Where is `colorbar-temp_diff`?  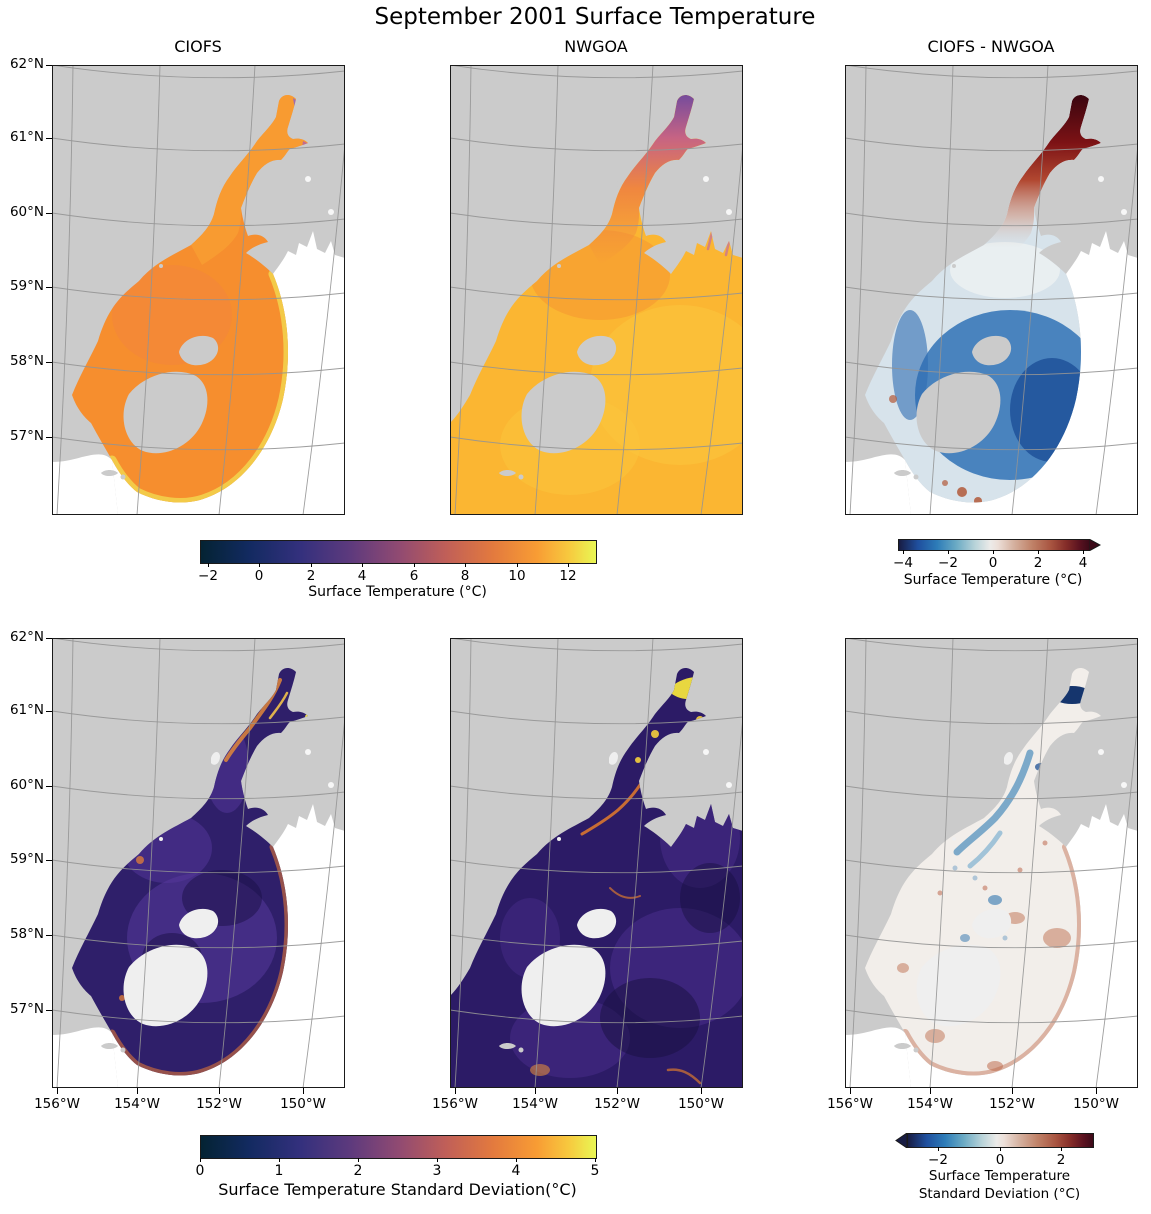
colorbar-temp_diff is located at coordinates (994, 545).